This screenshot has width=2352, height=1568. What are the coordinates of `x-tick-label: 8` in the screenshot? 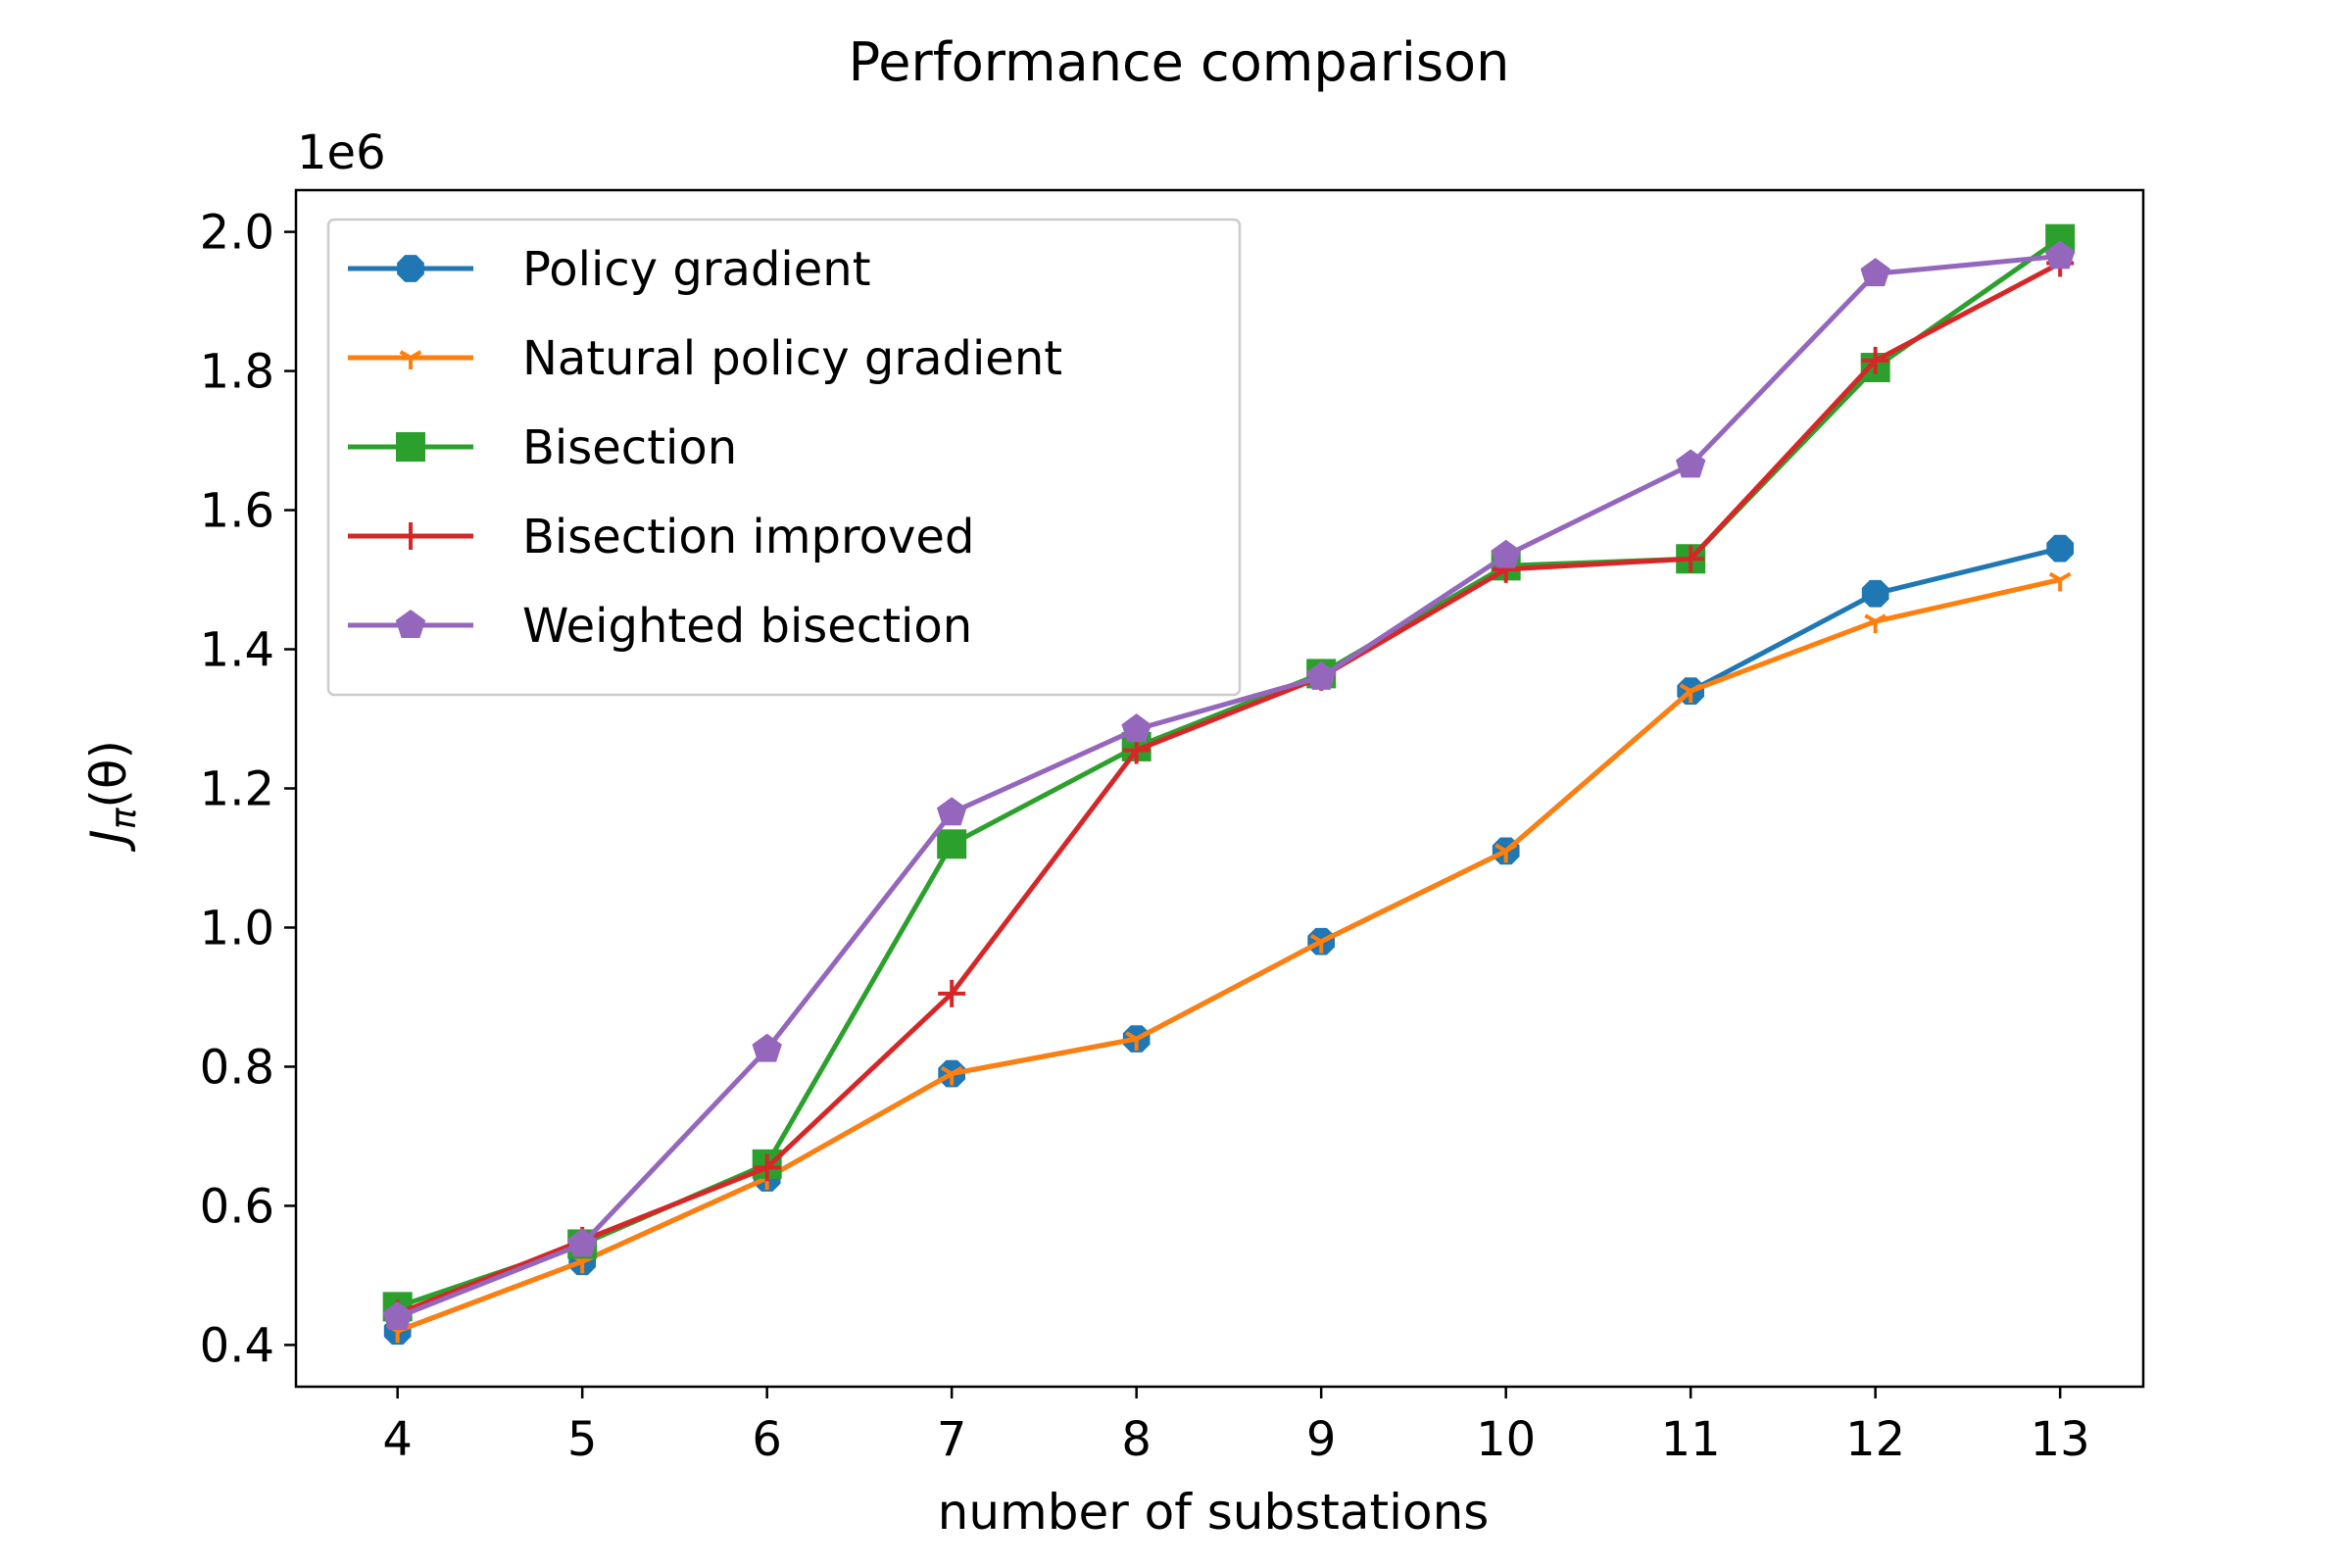 It's located at (1136, 1439).